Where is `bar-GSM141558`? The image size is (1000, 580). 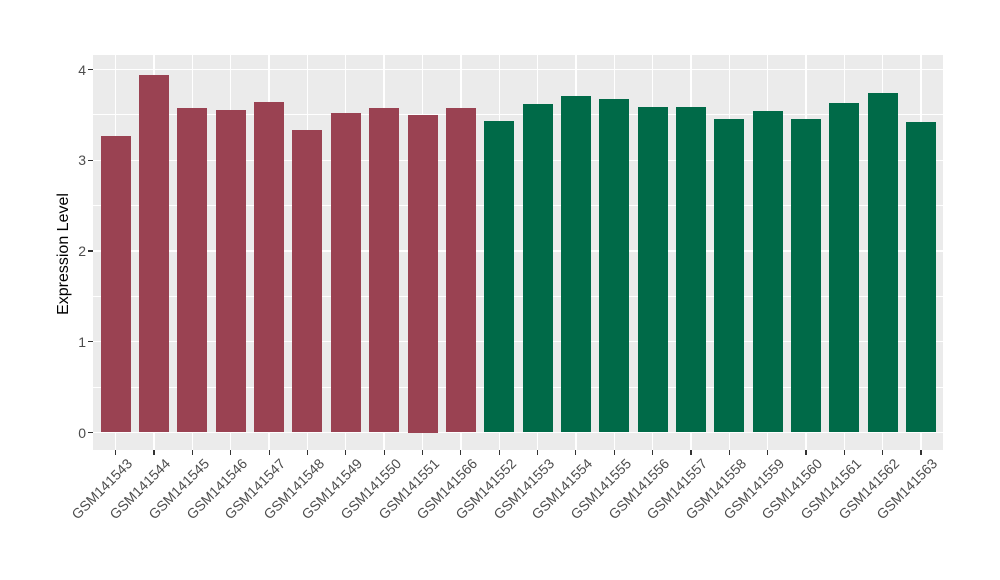 bar-GSM141558 is located at coordinates (729, 276).